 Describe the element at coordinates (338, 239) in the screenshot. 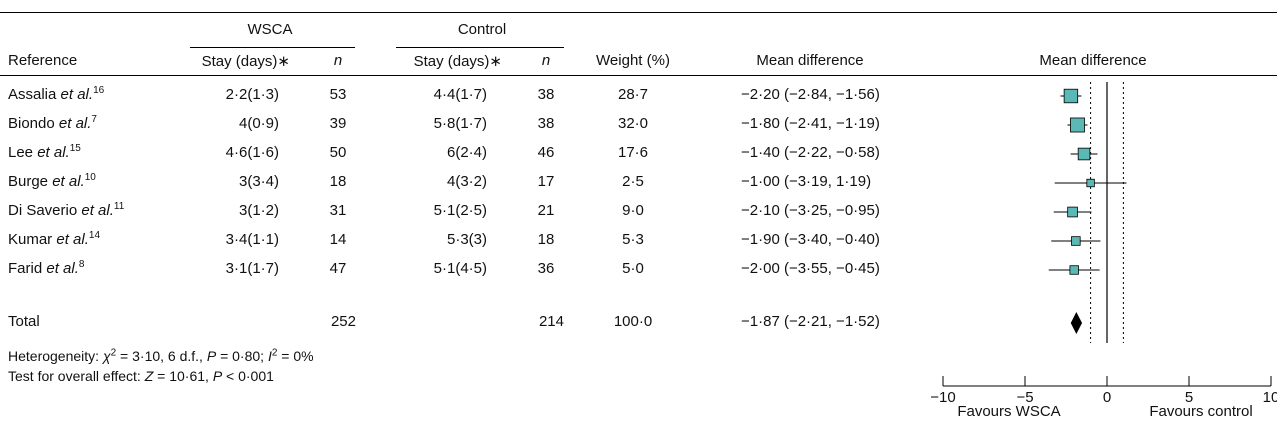

I see `wsca-n: 14` at that location.